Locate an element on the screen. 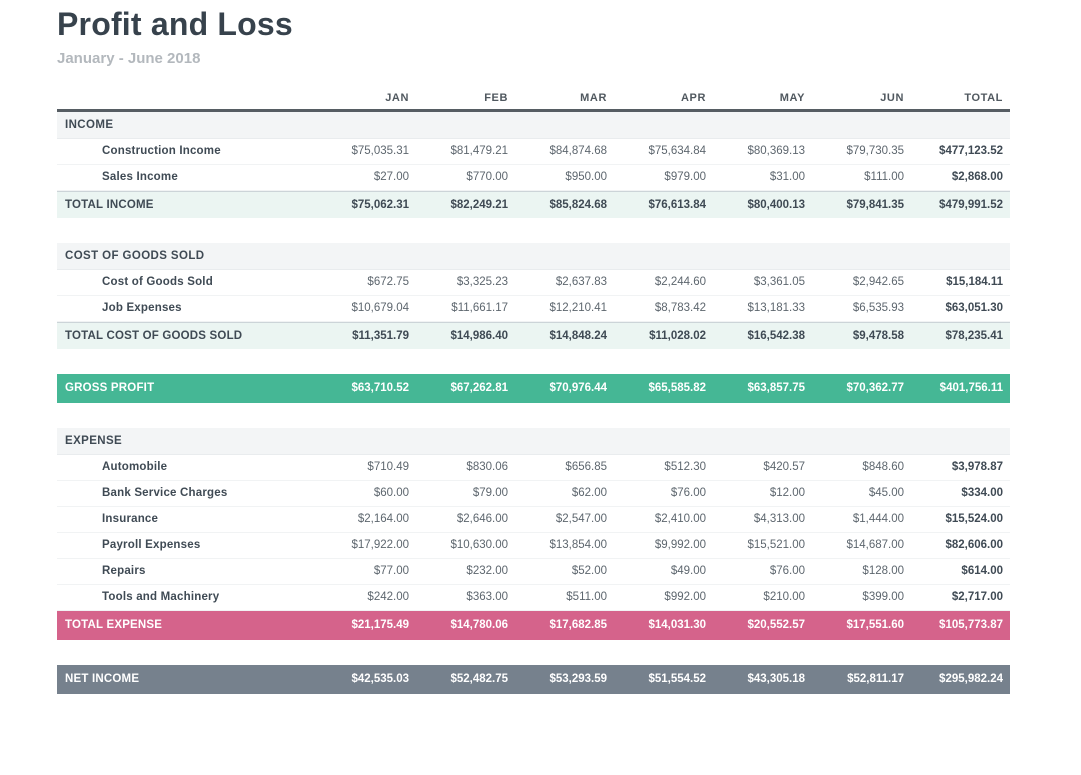  cell-value: $4,313.00 is located at coordinates (779, 519).